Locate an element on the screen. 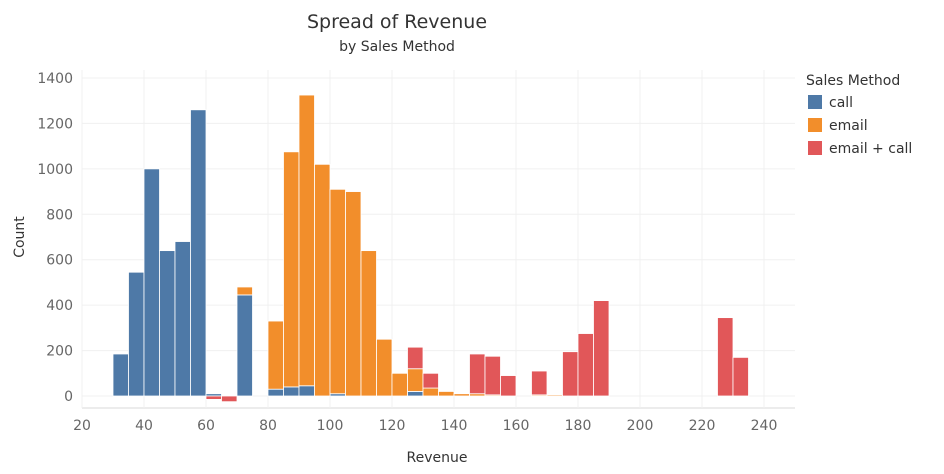 This screenshot has height=474, width=944. y-tick-label: 800 is located at coordinates (59, 215).